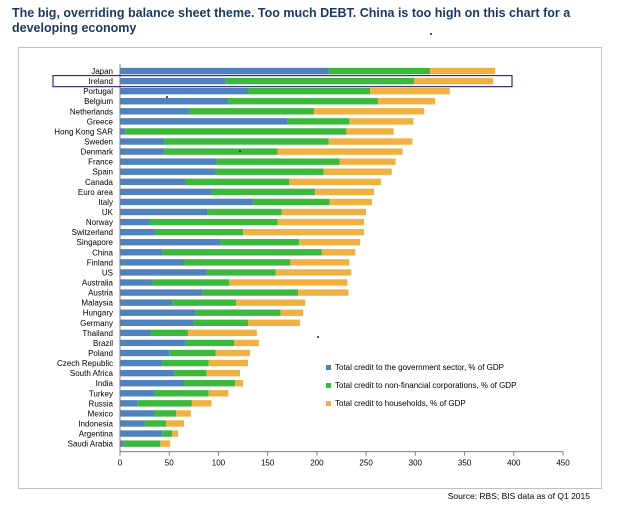 The width and height of the screenshot is (620, 510). I want to click on category-label: Poland, so click(100, 353).